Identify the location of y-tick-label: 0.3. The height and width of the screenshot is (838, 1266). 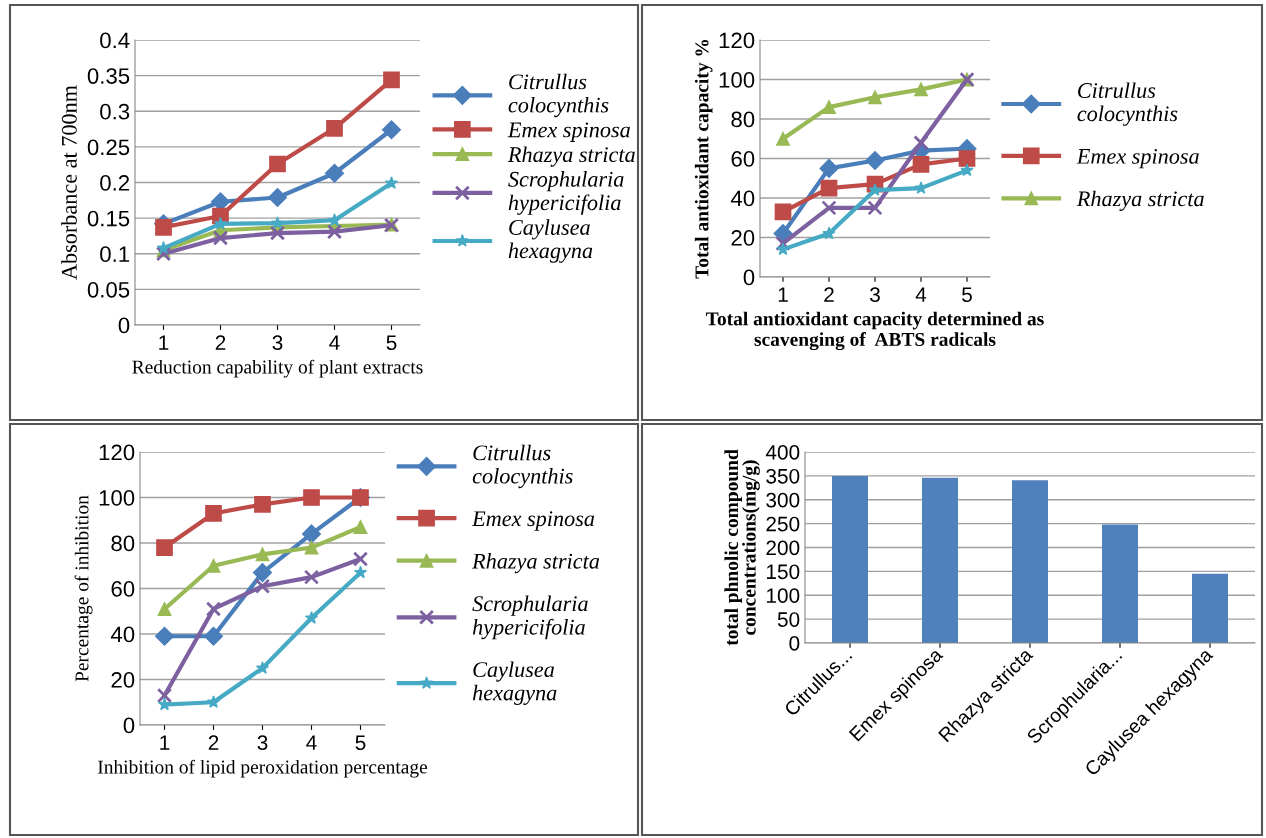
(115, 111).